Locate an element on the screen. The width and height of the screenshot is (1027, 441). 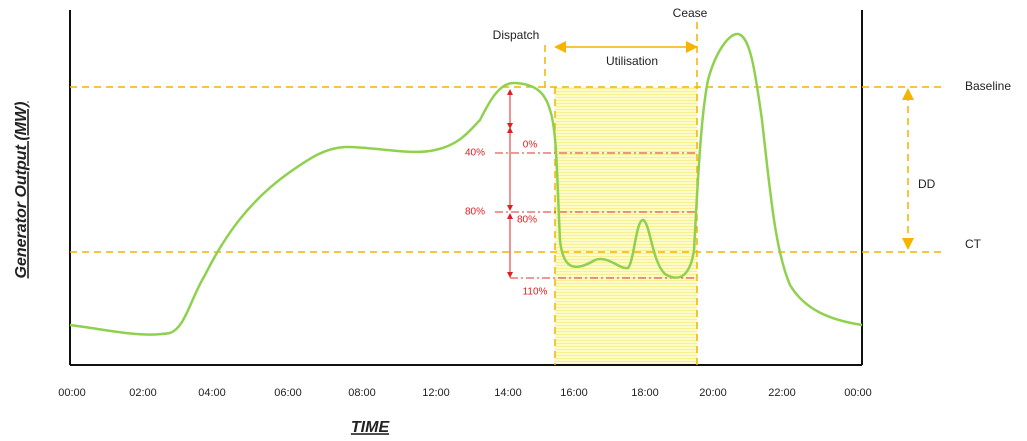
utilisation-label: Utilisation is located at coordinates (632, 61).